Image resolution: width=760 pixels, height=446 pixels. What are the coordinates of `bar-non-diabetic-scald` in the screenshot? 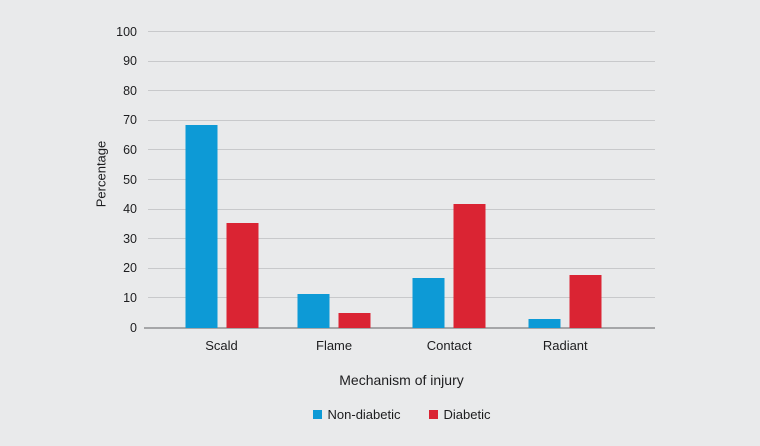 It's located at (201, 226).